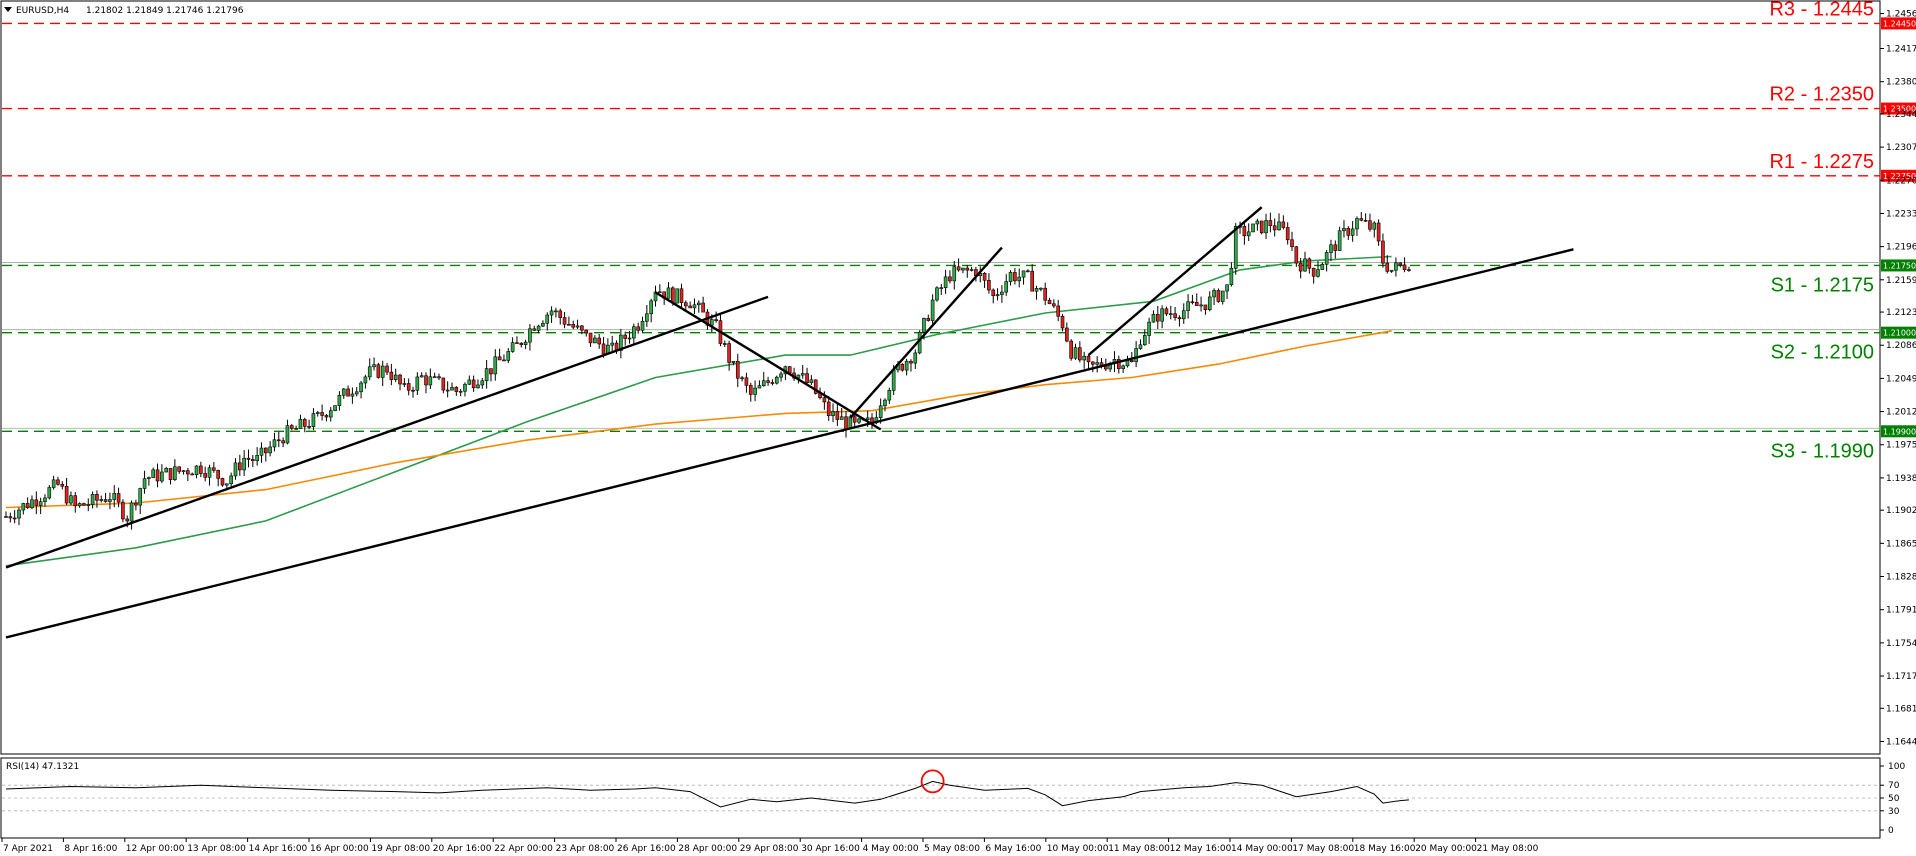  I want to click on rsi-tick-label: 30, so click(1894, 812).